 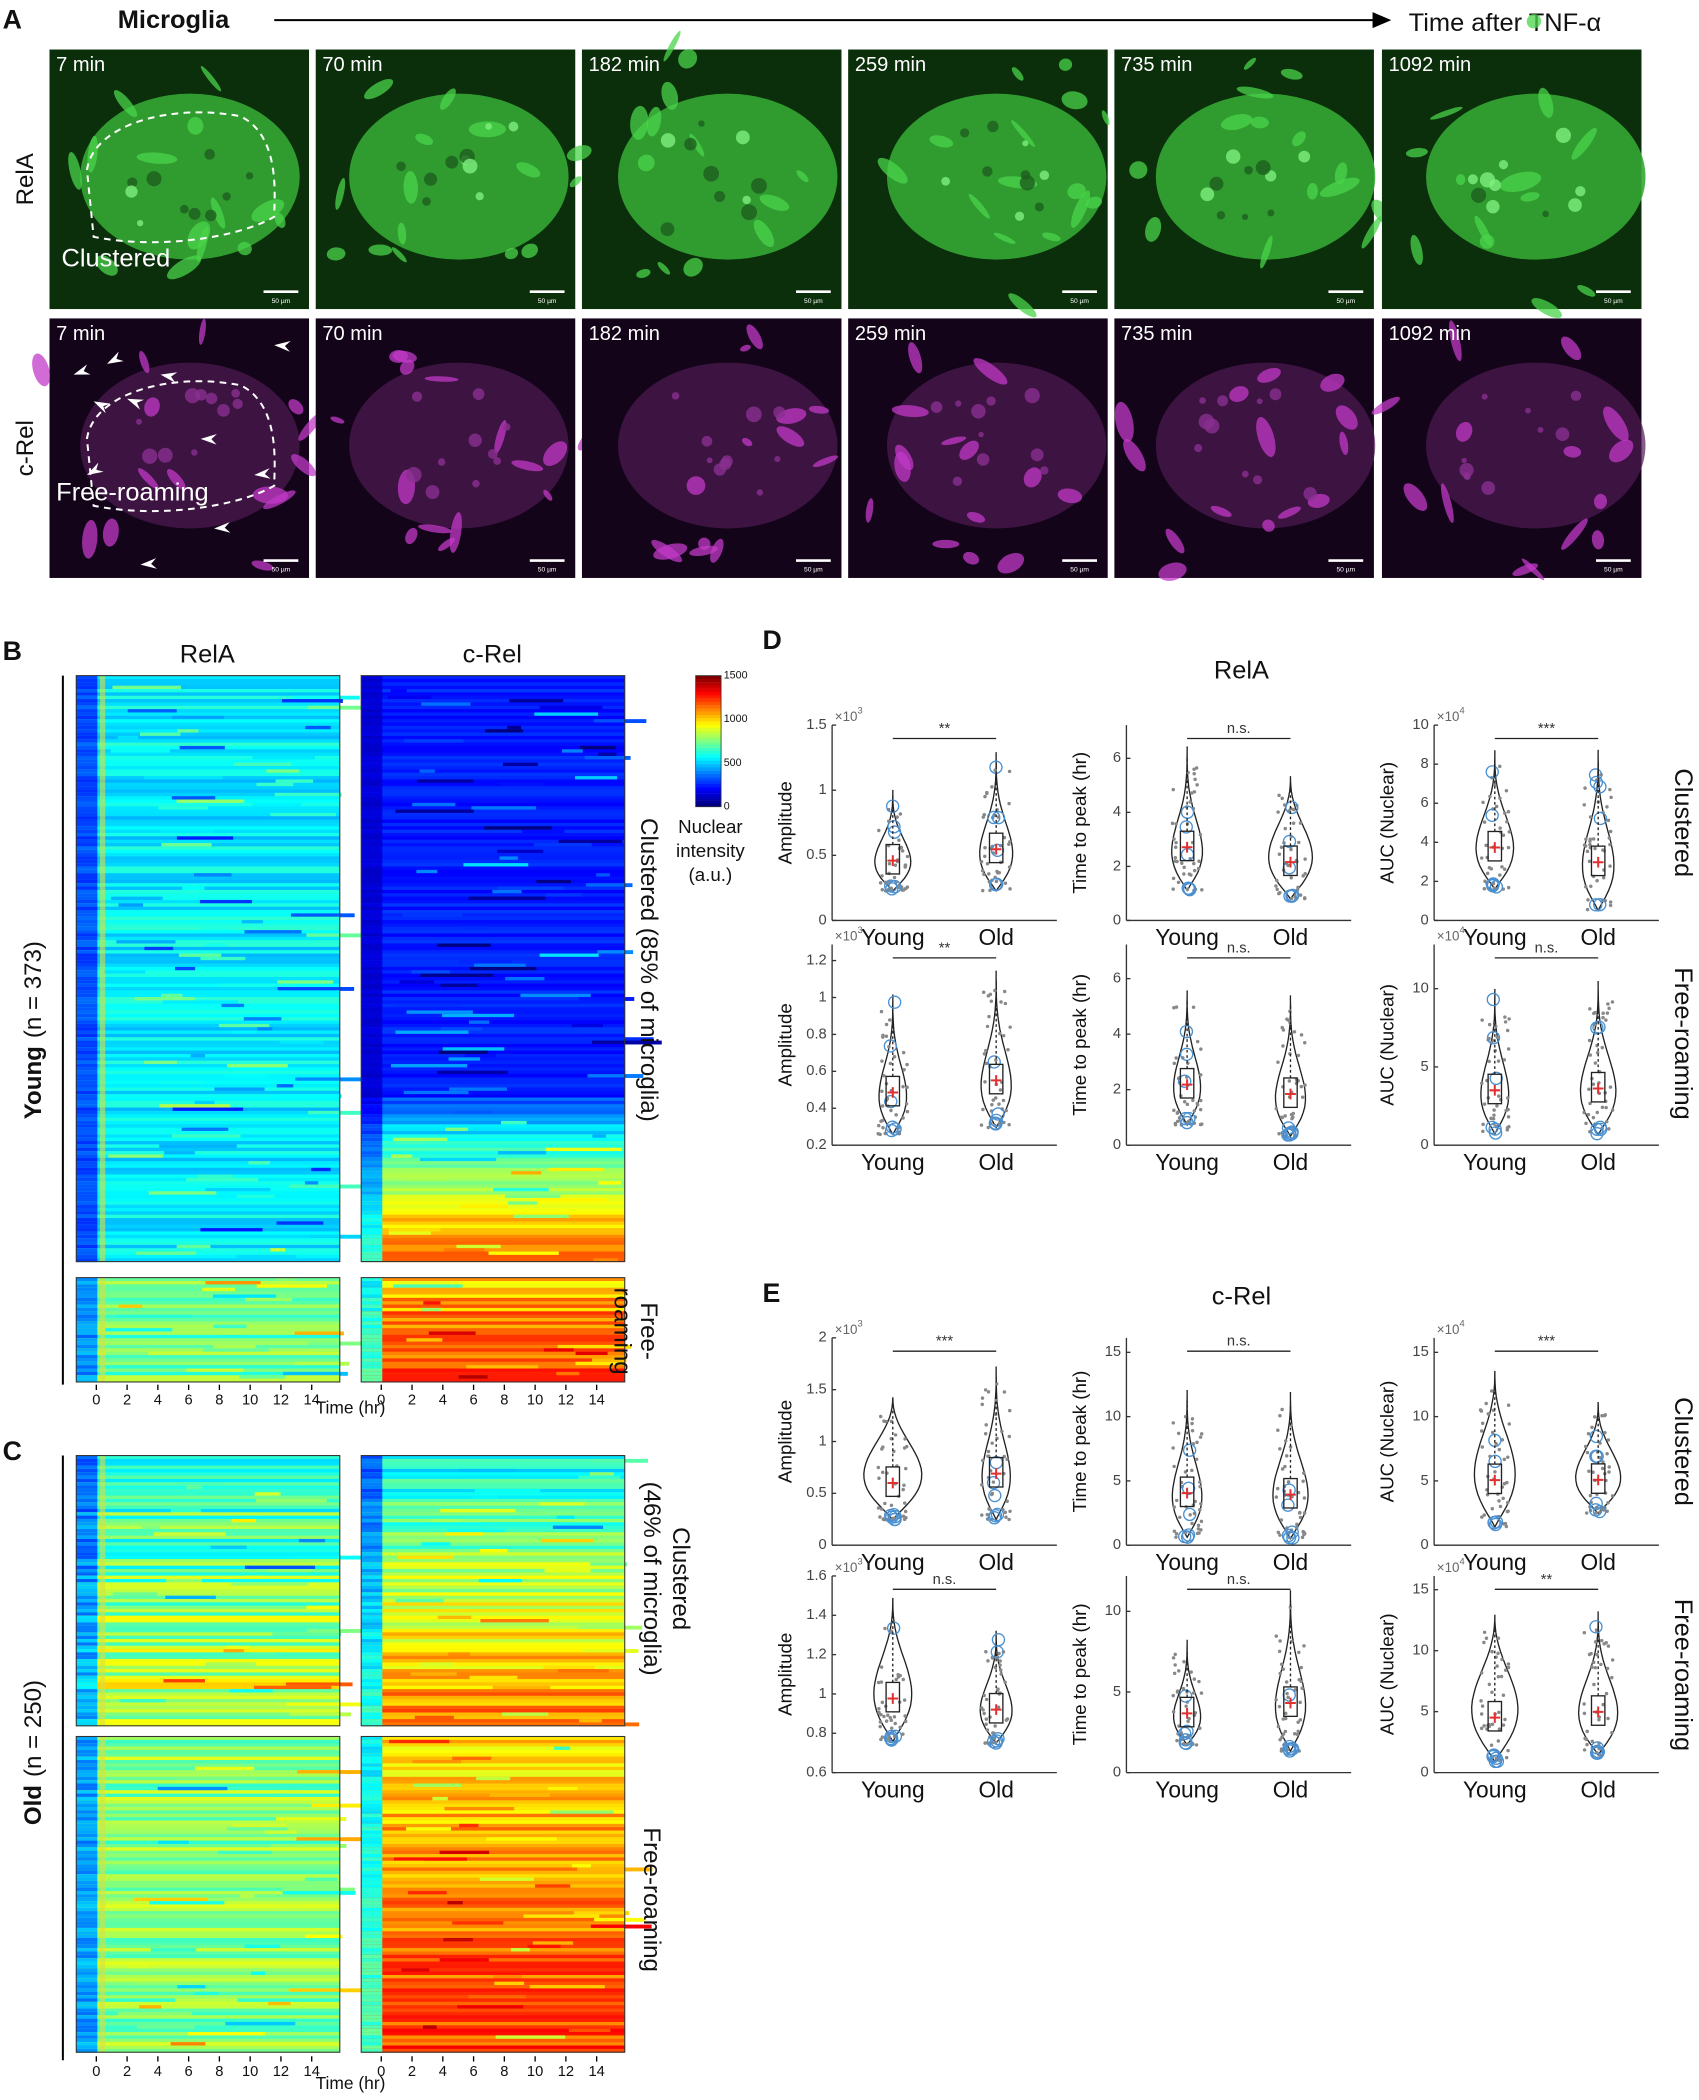 I want to click on y-tick-label: 6, so click(x=1117, y=979).